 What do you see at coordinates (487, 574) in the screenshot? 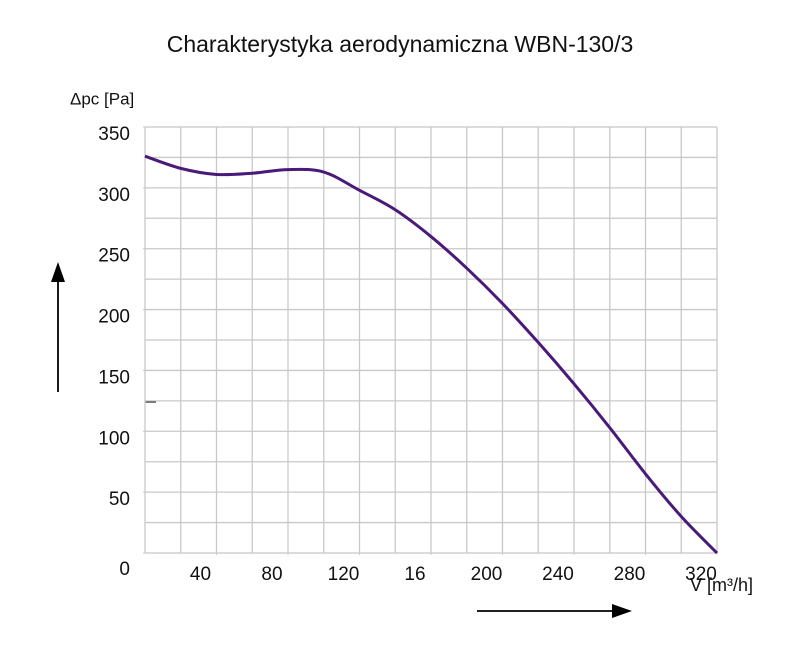
I see `x-tick-label: 200` at bounding box center [487, 574].